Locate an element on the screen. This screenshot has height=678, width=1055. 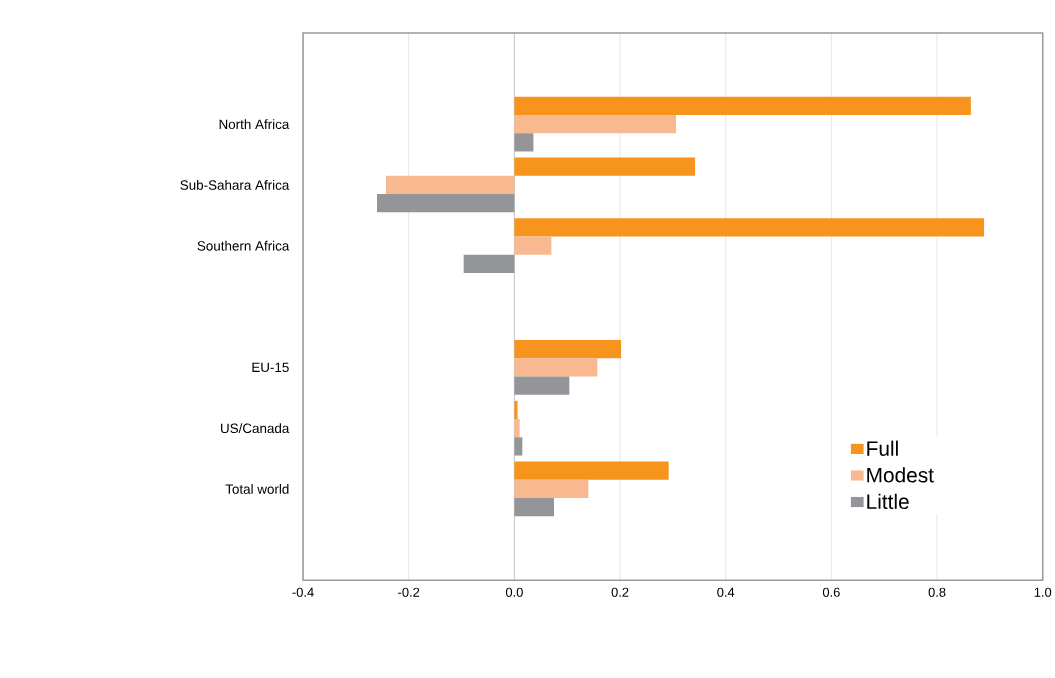
x-tick-label: 0.8 is located at coordinates (937, 592).